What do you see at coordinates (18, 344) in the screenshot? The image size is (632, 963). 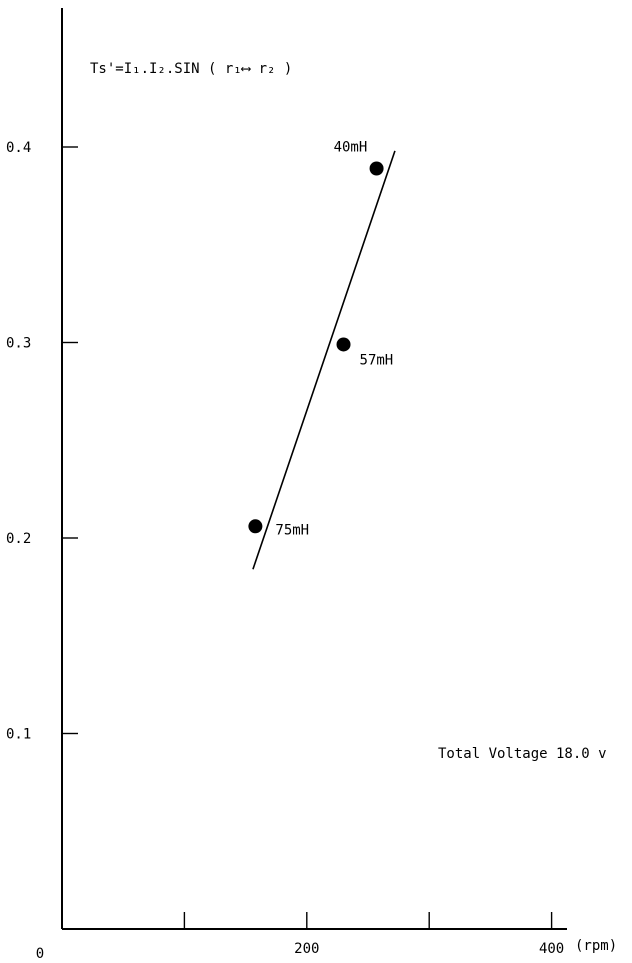 I see `y-tick-label: 0.3` at bounding box center [18, 344].